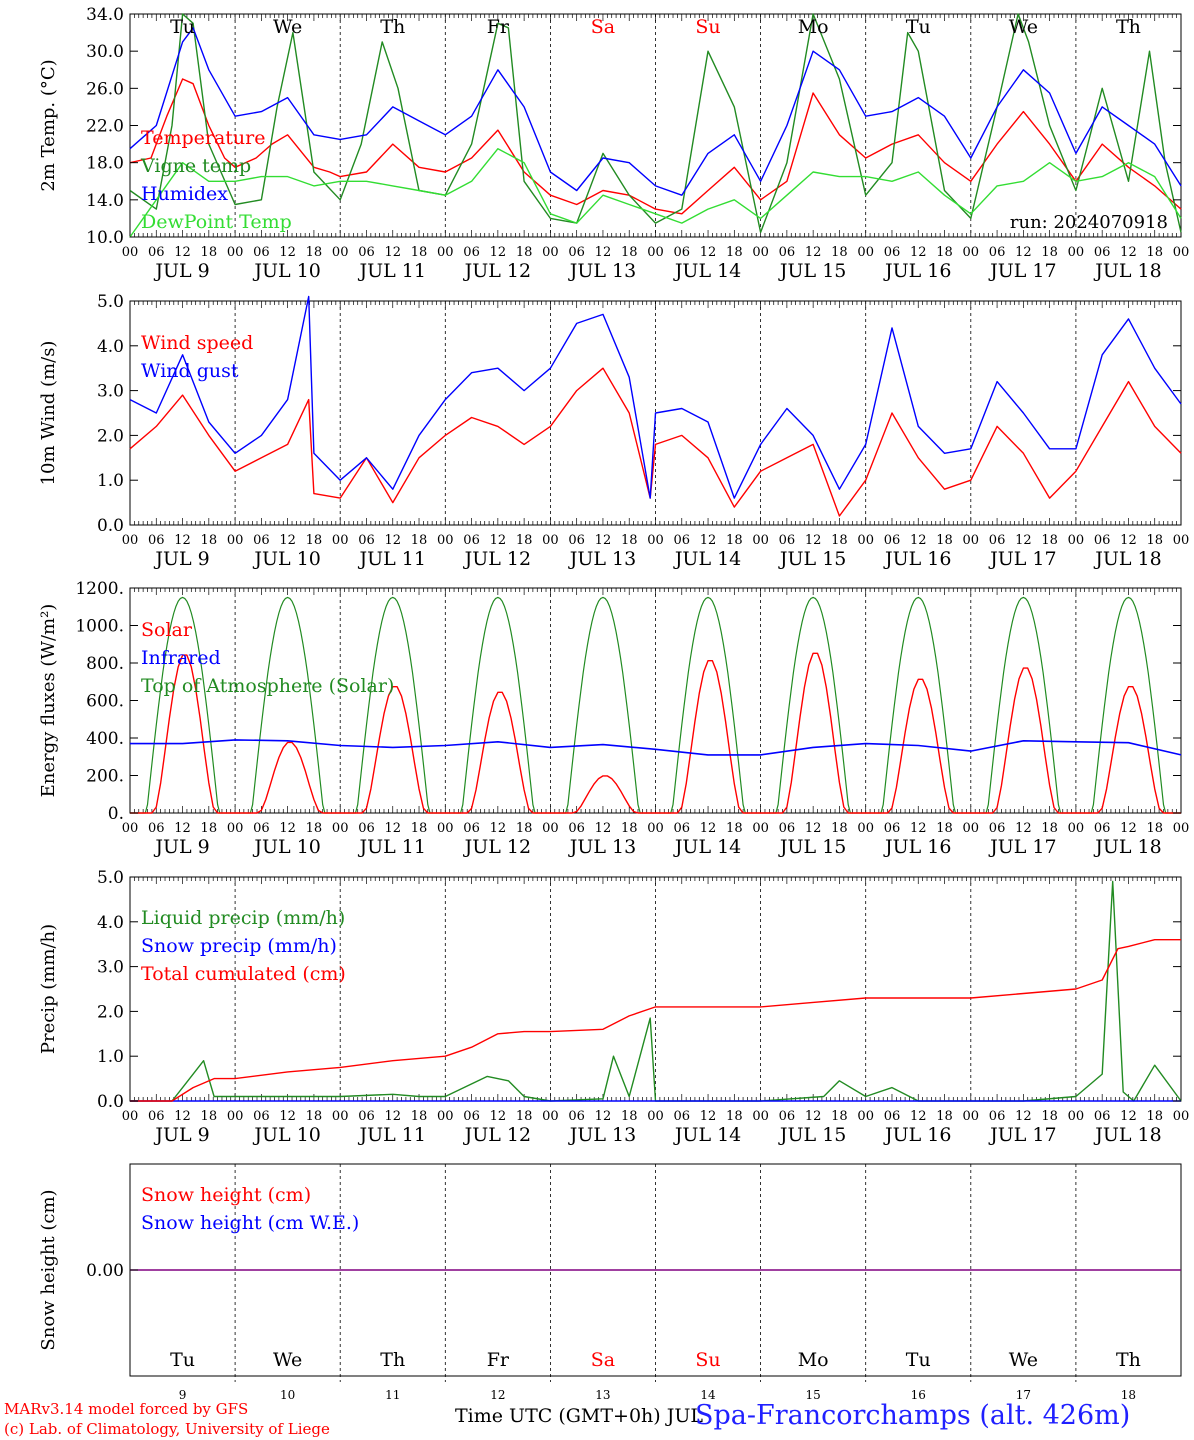  Describe the element at coordinates (184, 194) in the screenshot. I see `legend-humidex: Humidex` at that location.